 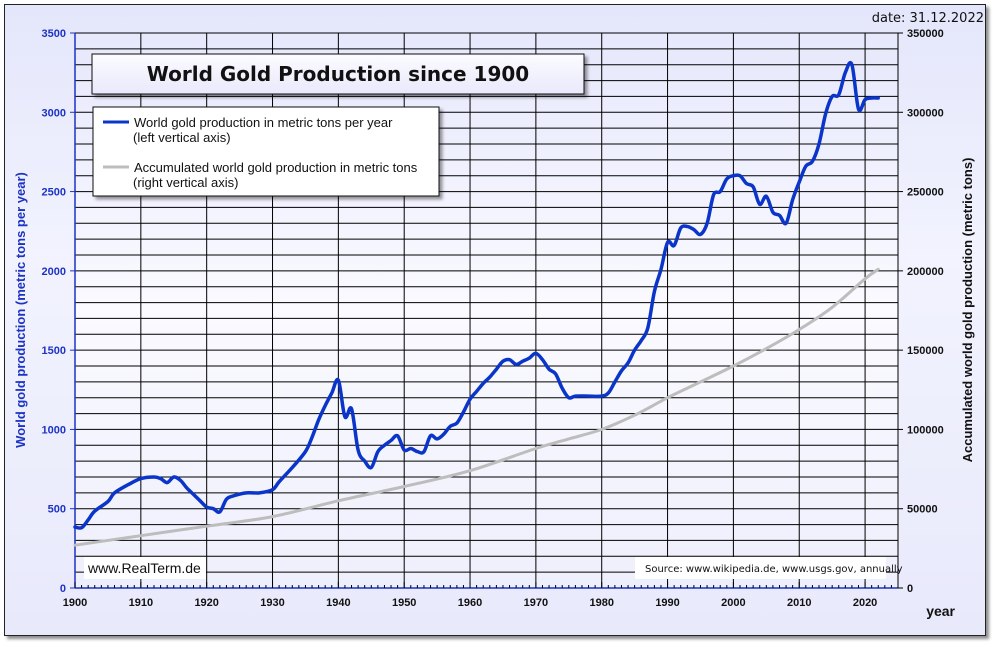 What do you see at coordinates (470, 603) in the screenshot?
I see `x-tick-label: 1960` at bounding box center [470, 603].